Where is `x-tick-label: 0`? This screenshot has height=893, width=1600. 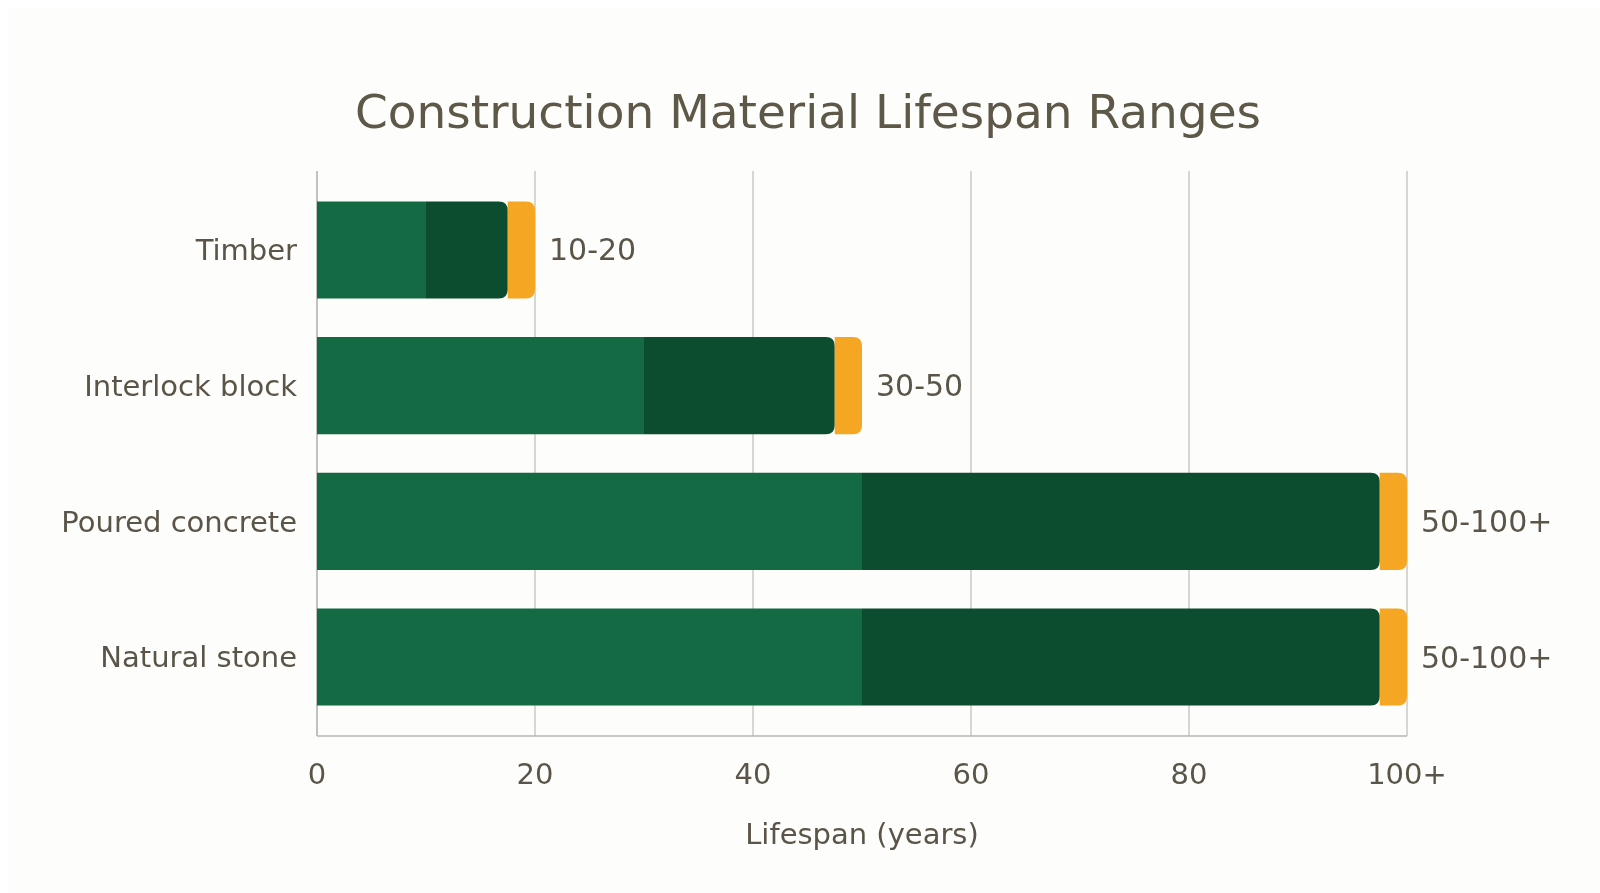
x-tick-label: 0 is located at coordinates (317, 774).